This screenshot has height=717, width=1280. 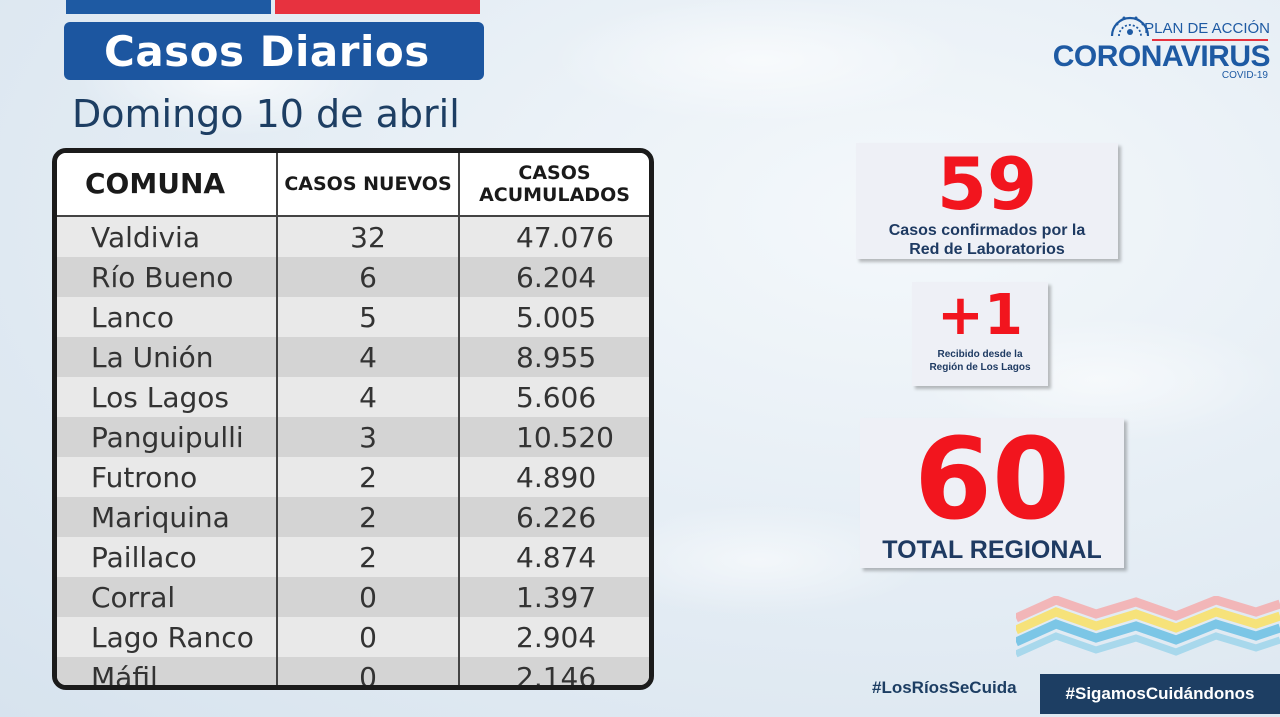 I want to click on date-subtitle: Domingo 10 de abril, so click(x=266, y=114).